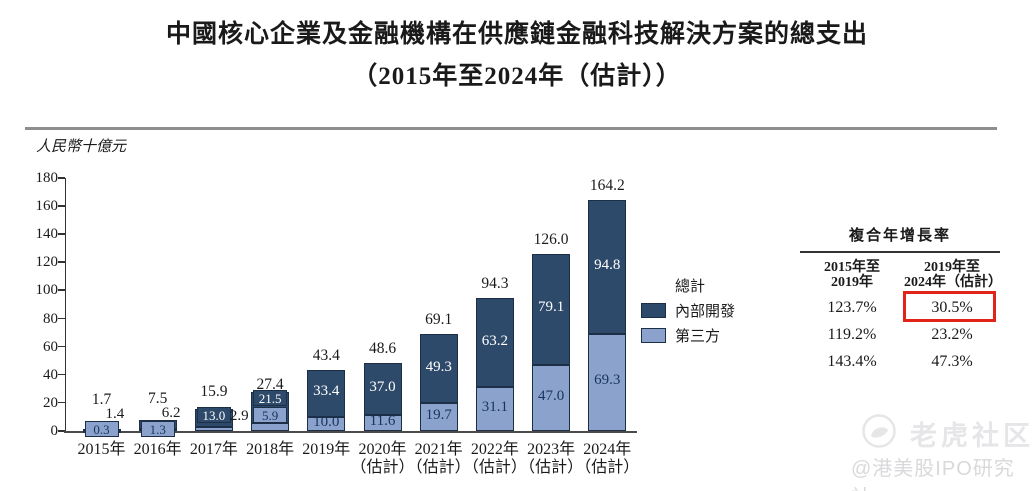 The image size is (1034, 491). What do you see at coordinates (953, 275) in the screenshot?
I see `cagr-col-header-2: 2019年至 2024年（估計）` at bounding box center [953, 275].